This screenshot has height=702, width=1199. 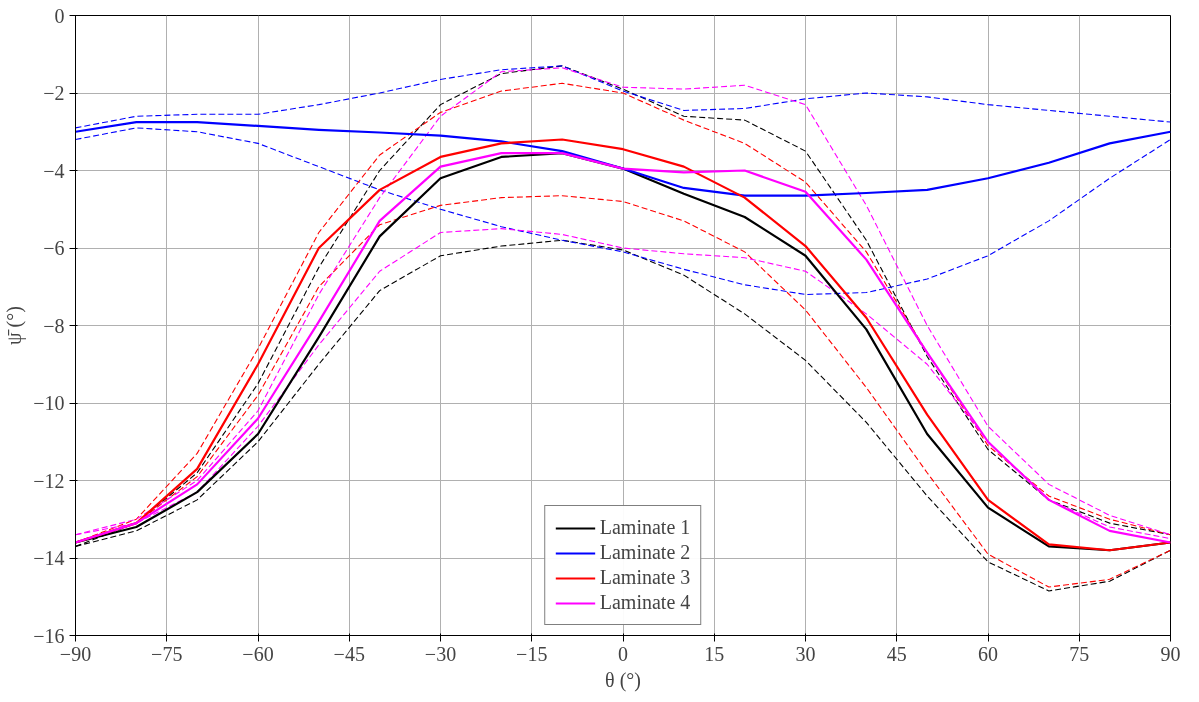 I want to click on y-tick-label: −6, so click(x=54, y=248).